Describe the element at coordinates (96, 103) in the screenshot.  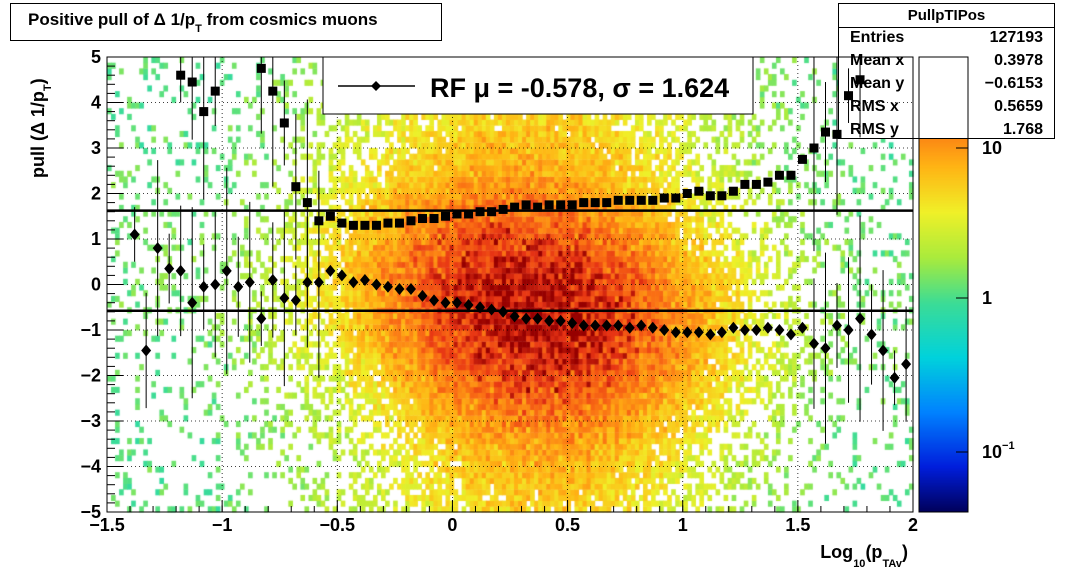
I see `y-tick-label: 4` at that location.